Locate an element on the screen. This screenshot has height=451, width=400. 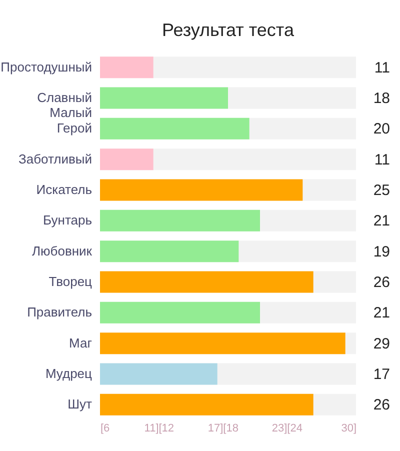
y-tick-label: Шут is located at coordinates (80, 404).